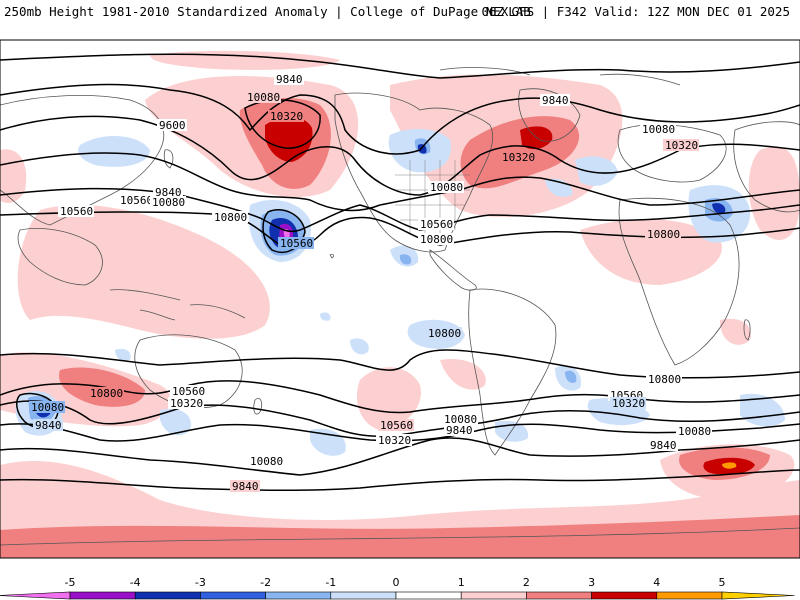 This screenshot has height=600, width=800. What do you see at coordinates (591, 582) in the screenshot?
I see `legend-tick-label: 3` at bounding box center [591, 582].